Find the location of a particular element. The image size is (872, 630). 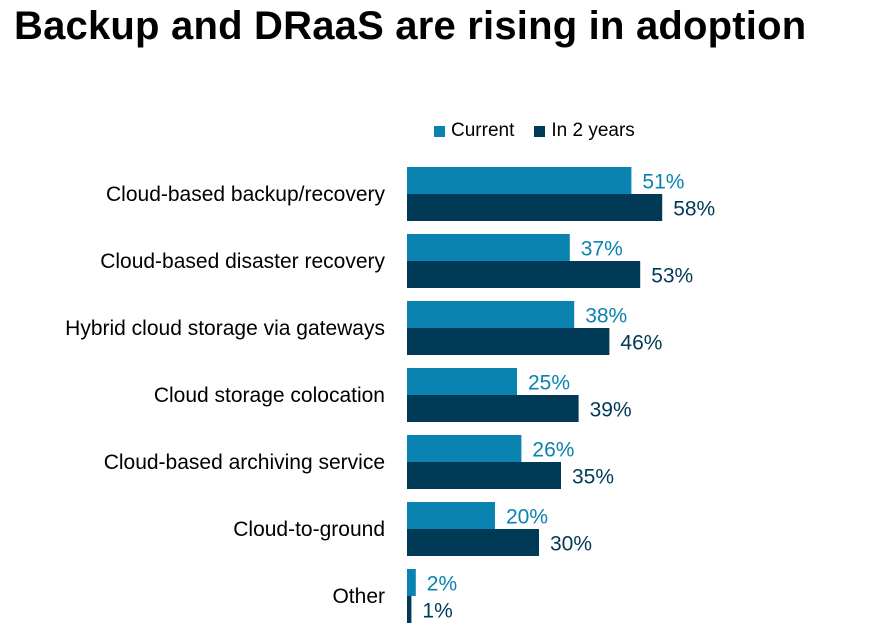

data-label: 35% is located at coordinates (593, 477).